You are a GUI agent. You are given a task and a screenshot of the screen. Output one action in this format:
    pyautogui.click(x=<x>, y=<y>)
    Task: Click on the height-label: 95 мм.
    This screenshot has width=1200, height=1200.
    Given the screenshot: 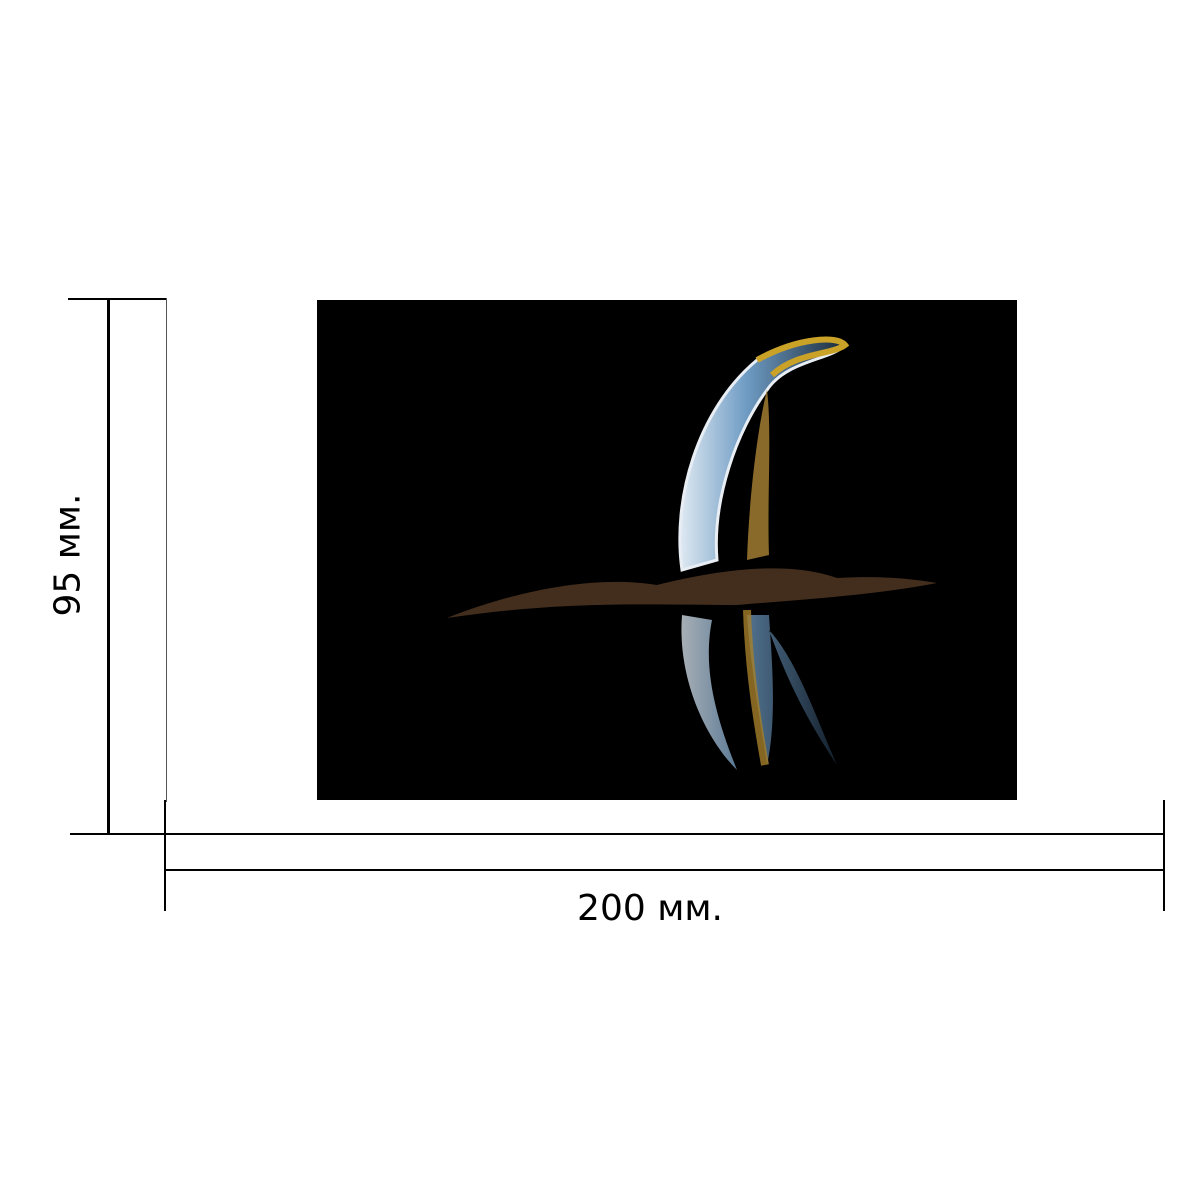 What is the action you would take?
    pyautogui.click(x=68, y=555)
    